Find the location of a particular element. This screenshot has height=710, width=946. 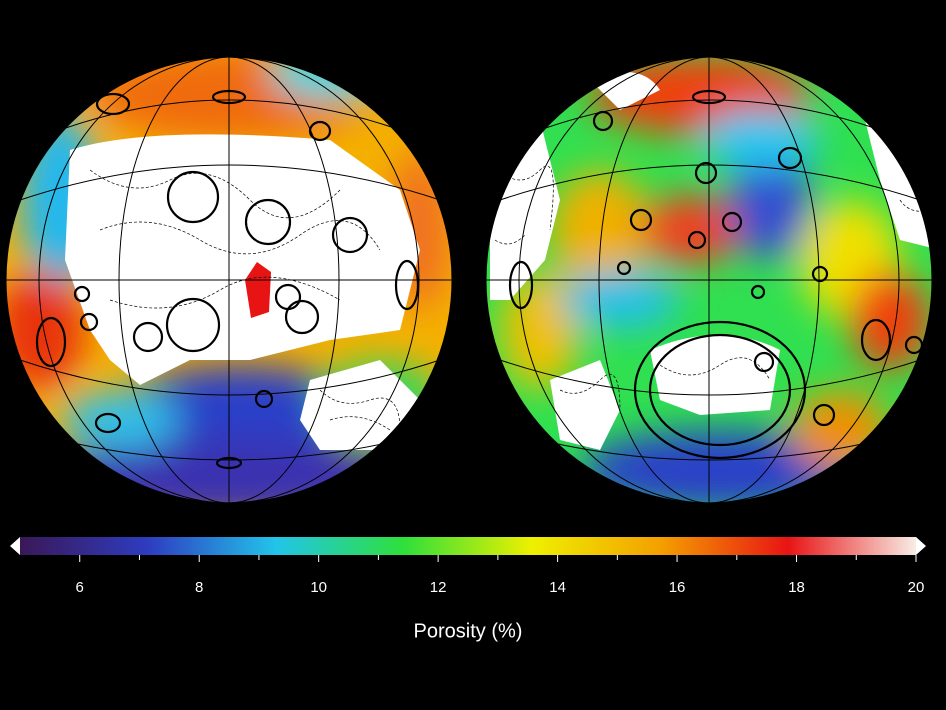

tick-label: 20 is located at coordinates (916, 587).